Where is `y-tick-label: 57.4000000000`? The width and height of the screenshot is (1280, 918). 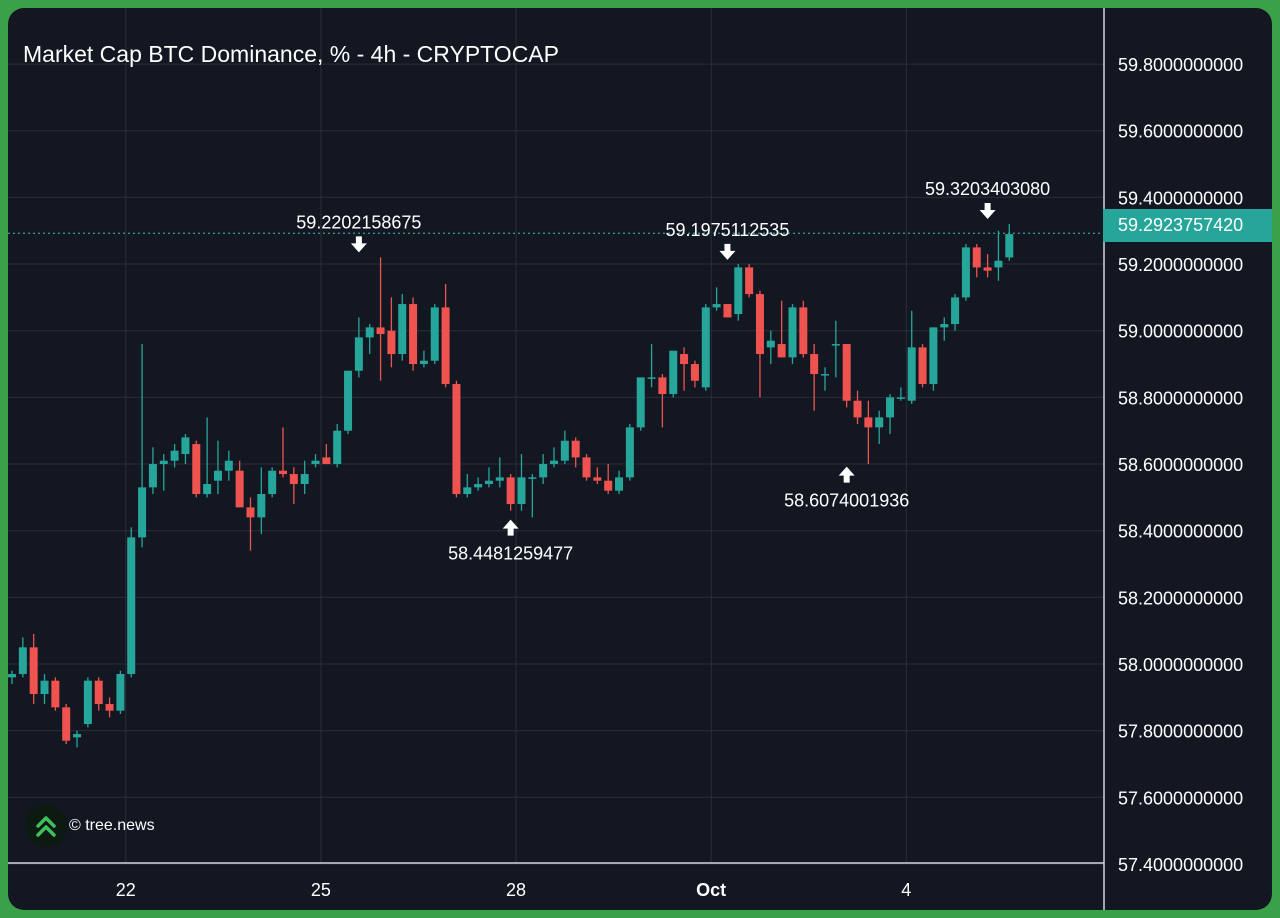
y-tick-label: 57.4000000000 is located at coordinates (1180, 865).